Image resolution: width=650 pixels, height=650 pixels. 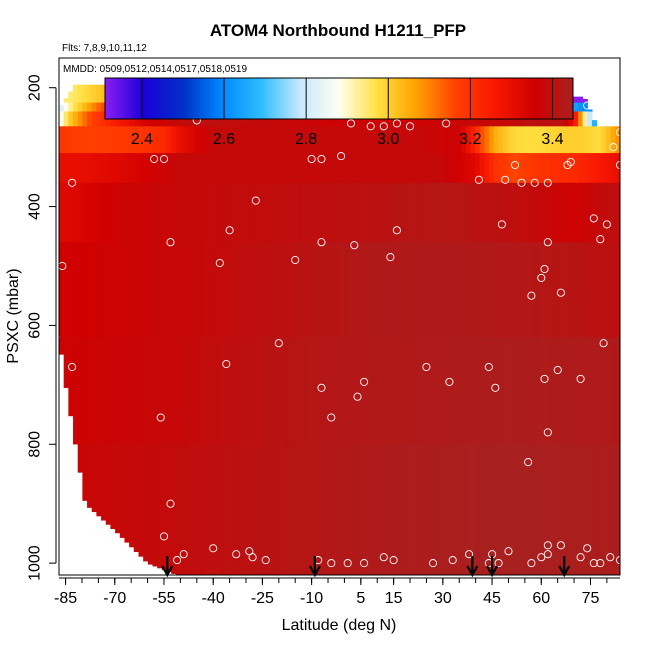 What do you see at coordinates (591, 598) in the screenshot?
I see `x-tick-label: 75` at bounding box center [591, 598].